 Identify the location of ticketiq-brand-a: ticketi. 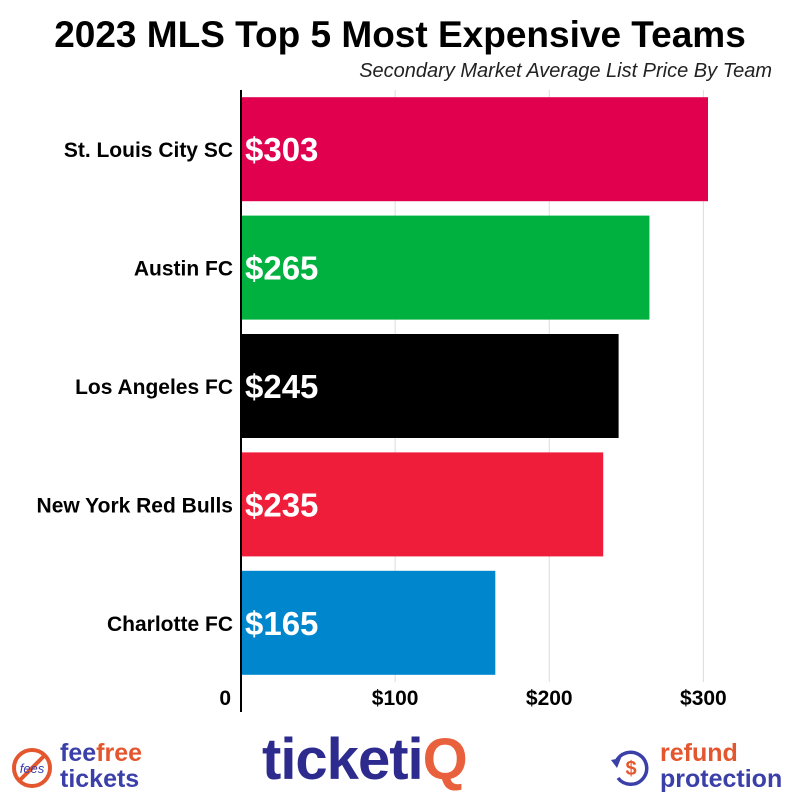
(343, 759).